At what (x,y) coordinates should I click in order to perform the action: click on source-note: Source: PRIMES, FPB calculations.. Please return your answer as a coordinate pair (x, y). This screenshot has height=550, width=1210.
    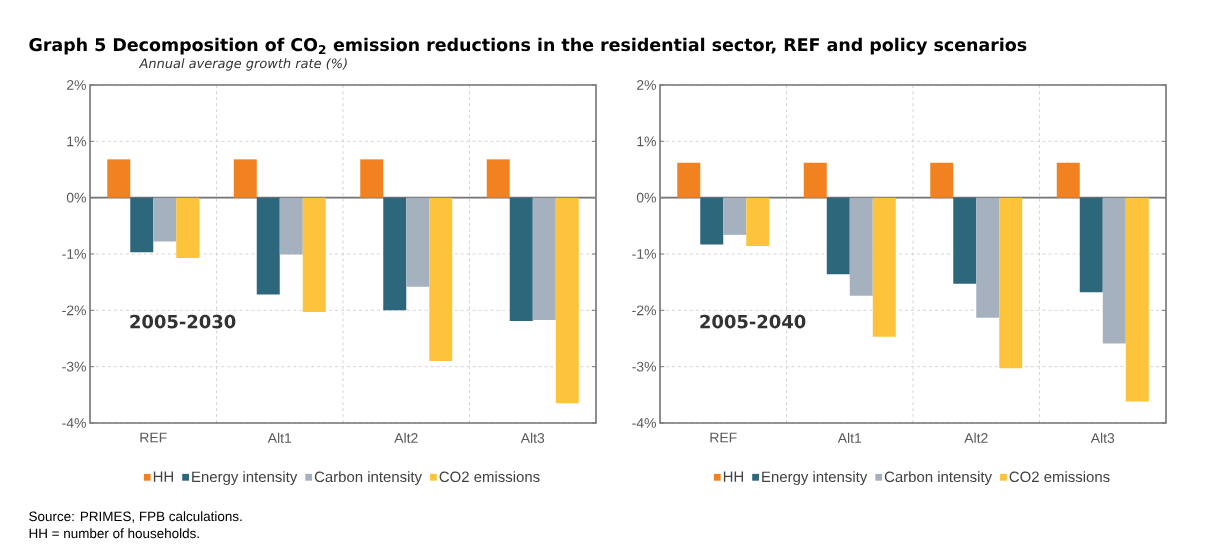
    Looking at the image, I should click on (135, 517).